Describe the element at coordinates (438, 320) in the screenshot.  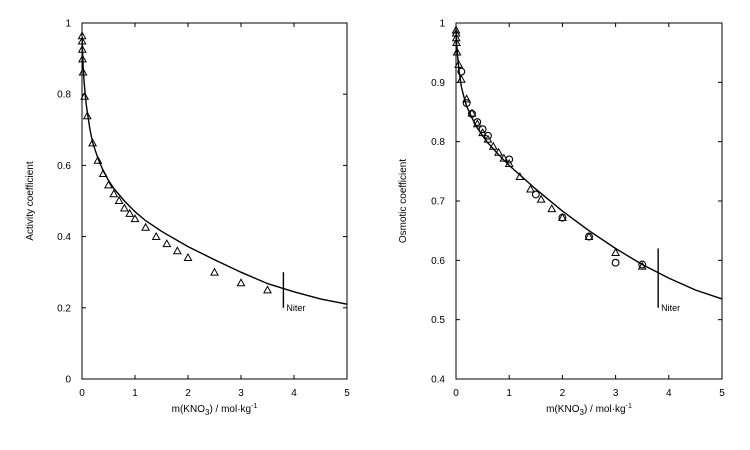
I see `chart2-y-tick-label: 0.5` at that location.